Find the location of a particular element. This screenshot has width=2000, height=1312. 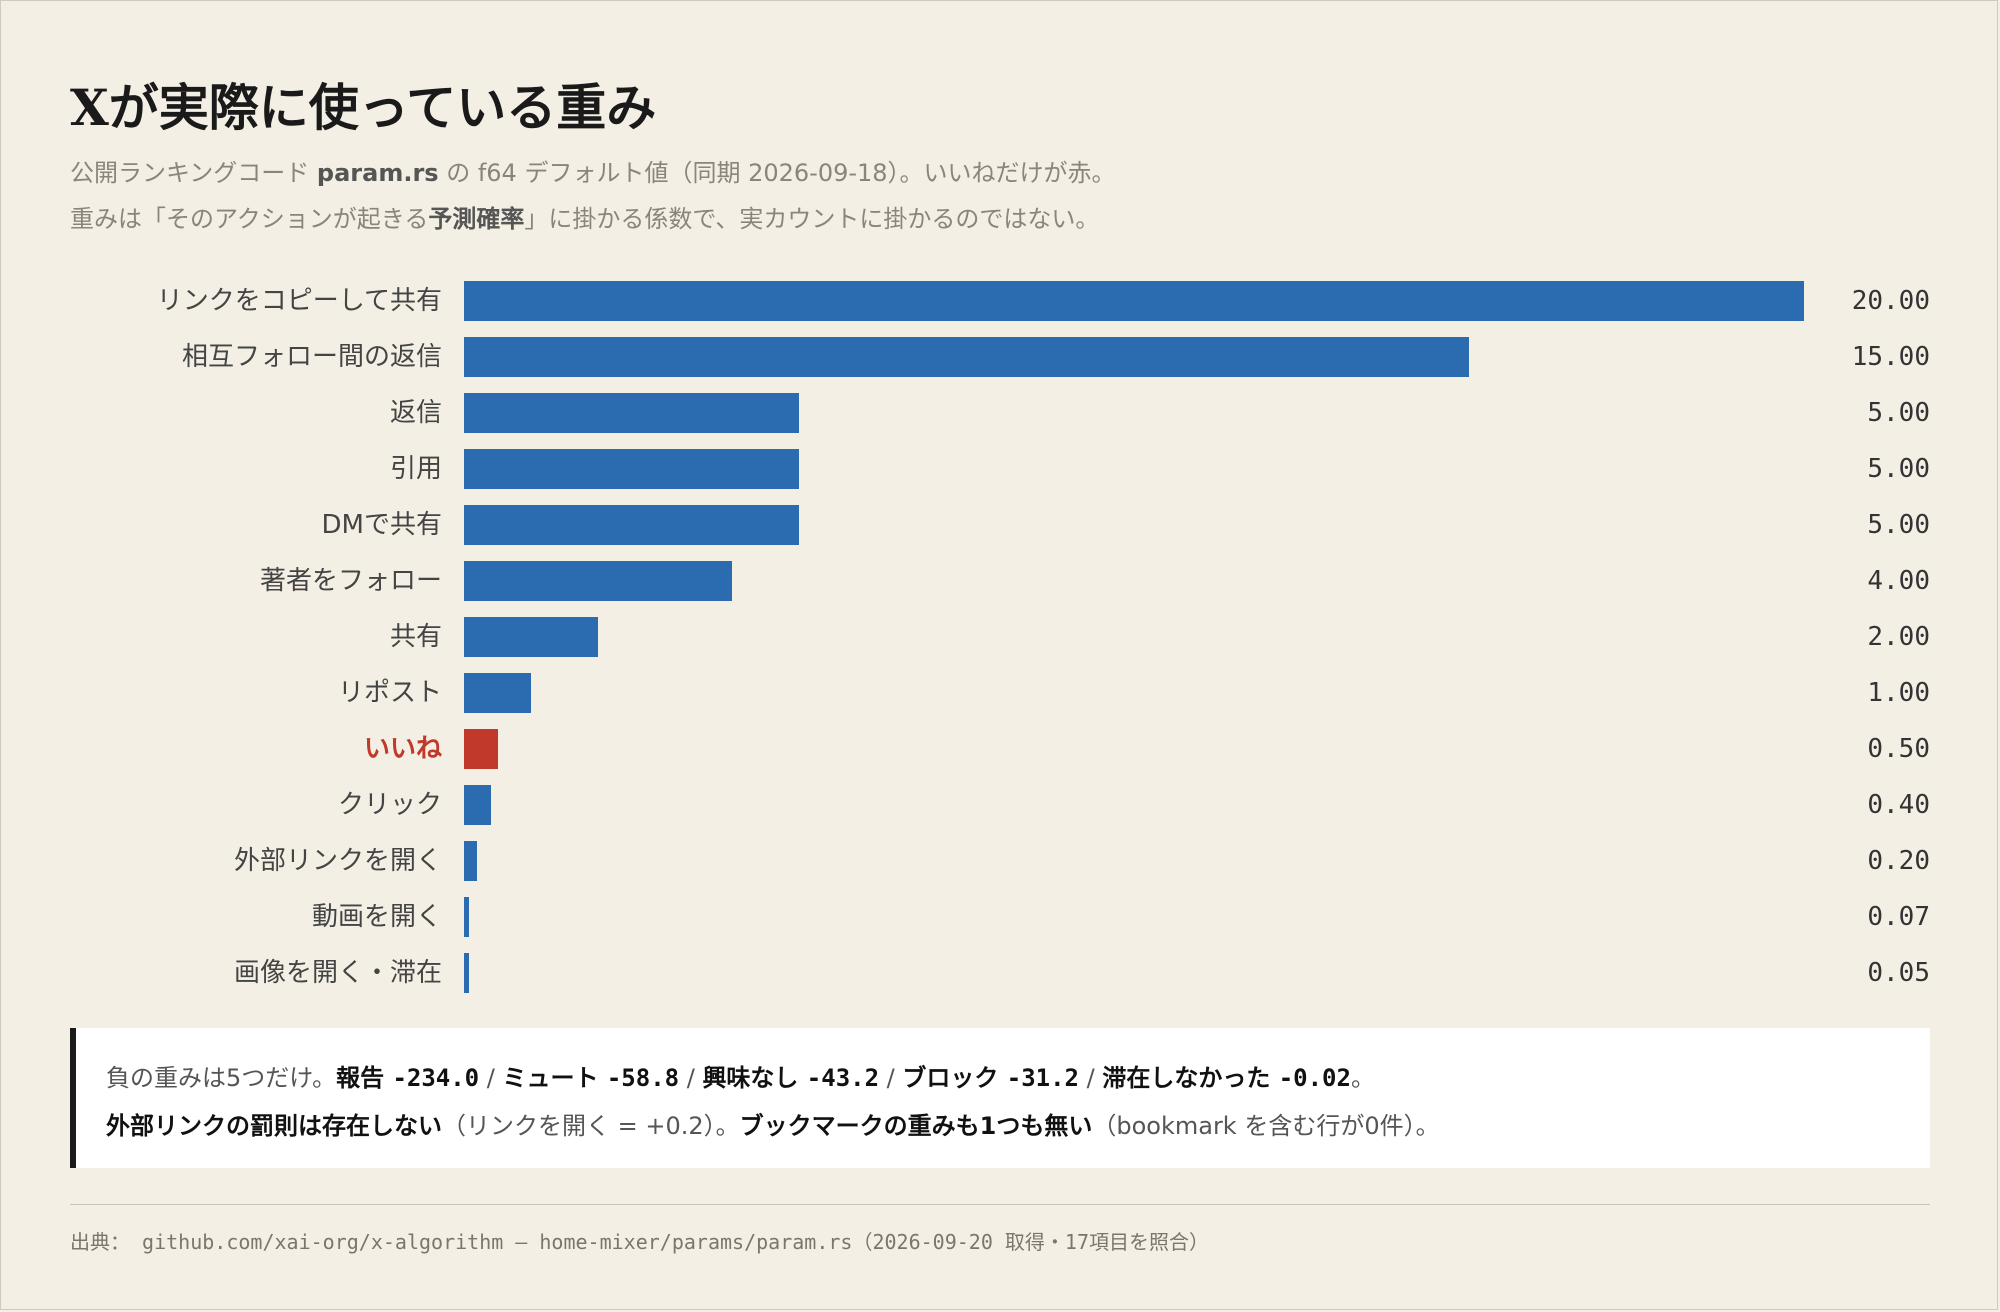

negative-weight-name: ミュート is located at coordinates (554, 1078).